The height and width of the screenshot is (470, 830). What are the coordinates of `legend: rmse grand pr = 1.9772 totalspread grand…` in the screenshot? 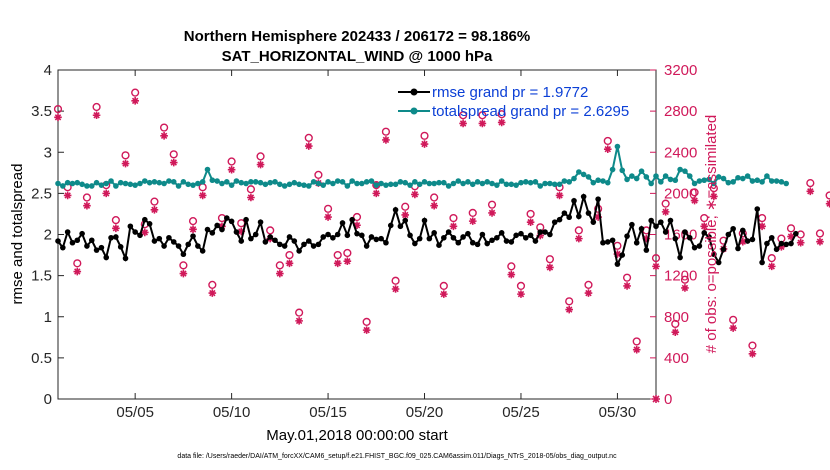 It's located at (513, 102).